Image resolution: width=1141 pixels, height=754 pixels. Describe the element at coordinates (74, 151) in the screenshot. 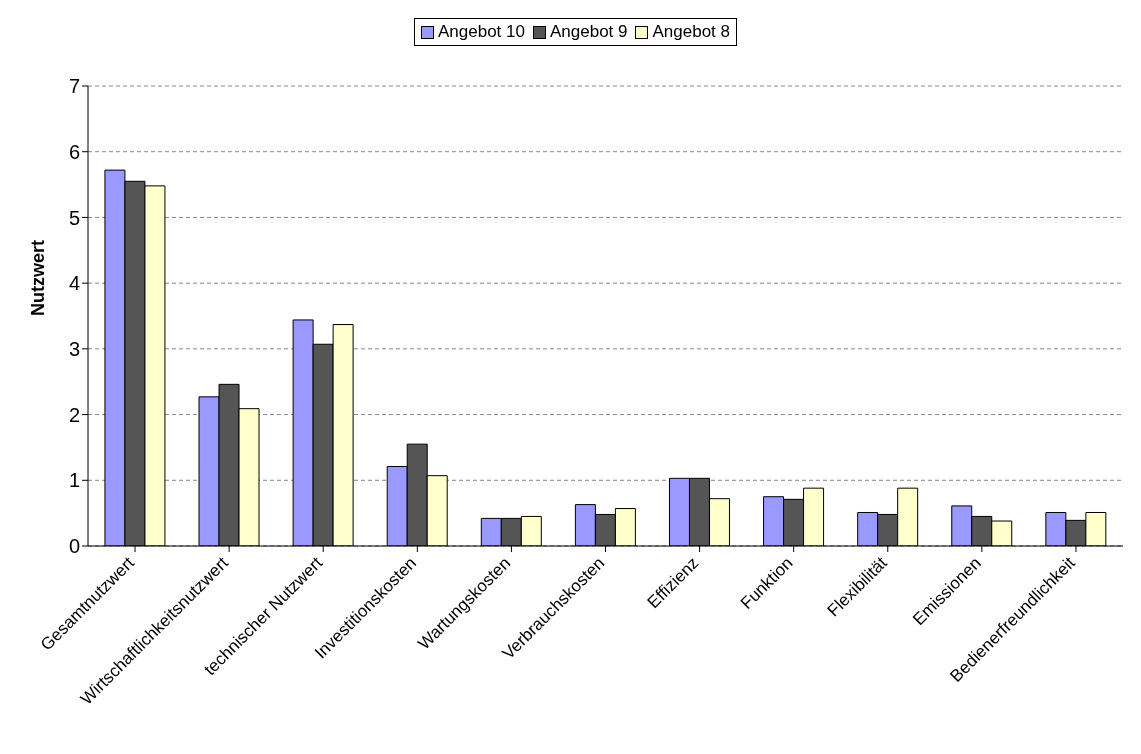

I see `y-tick-label: 6` at that location.